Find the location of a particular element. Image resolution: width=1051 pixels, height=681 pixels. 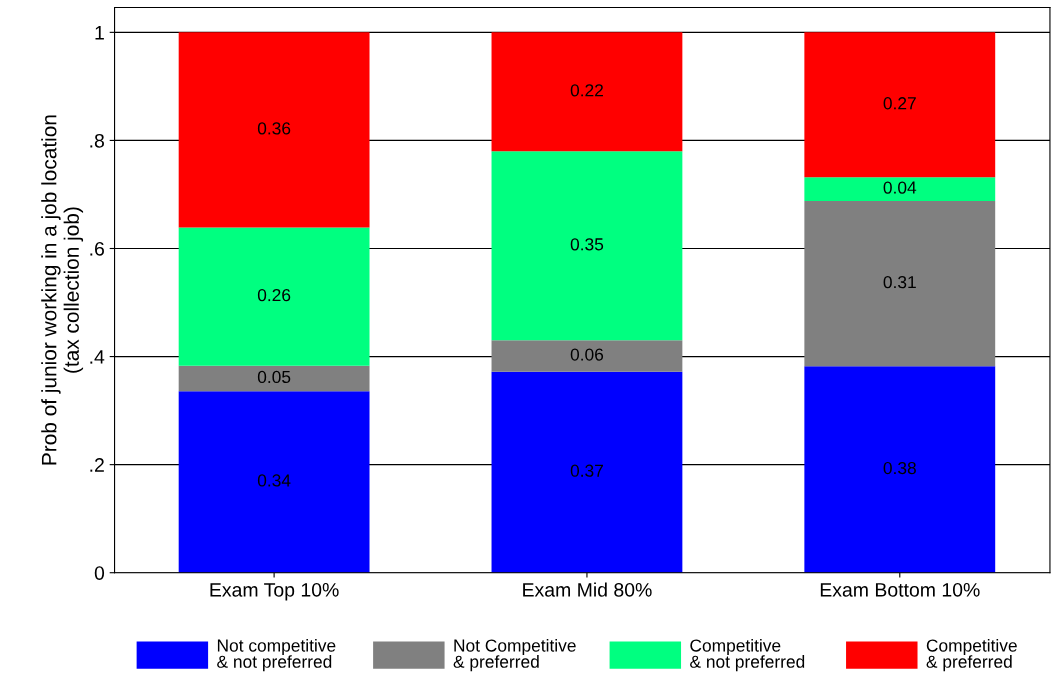

data-label: 0.34 is located at coordinates (274, 480).